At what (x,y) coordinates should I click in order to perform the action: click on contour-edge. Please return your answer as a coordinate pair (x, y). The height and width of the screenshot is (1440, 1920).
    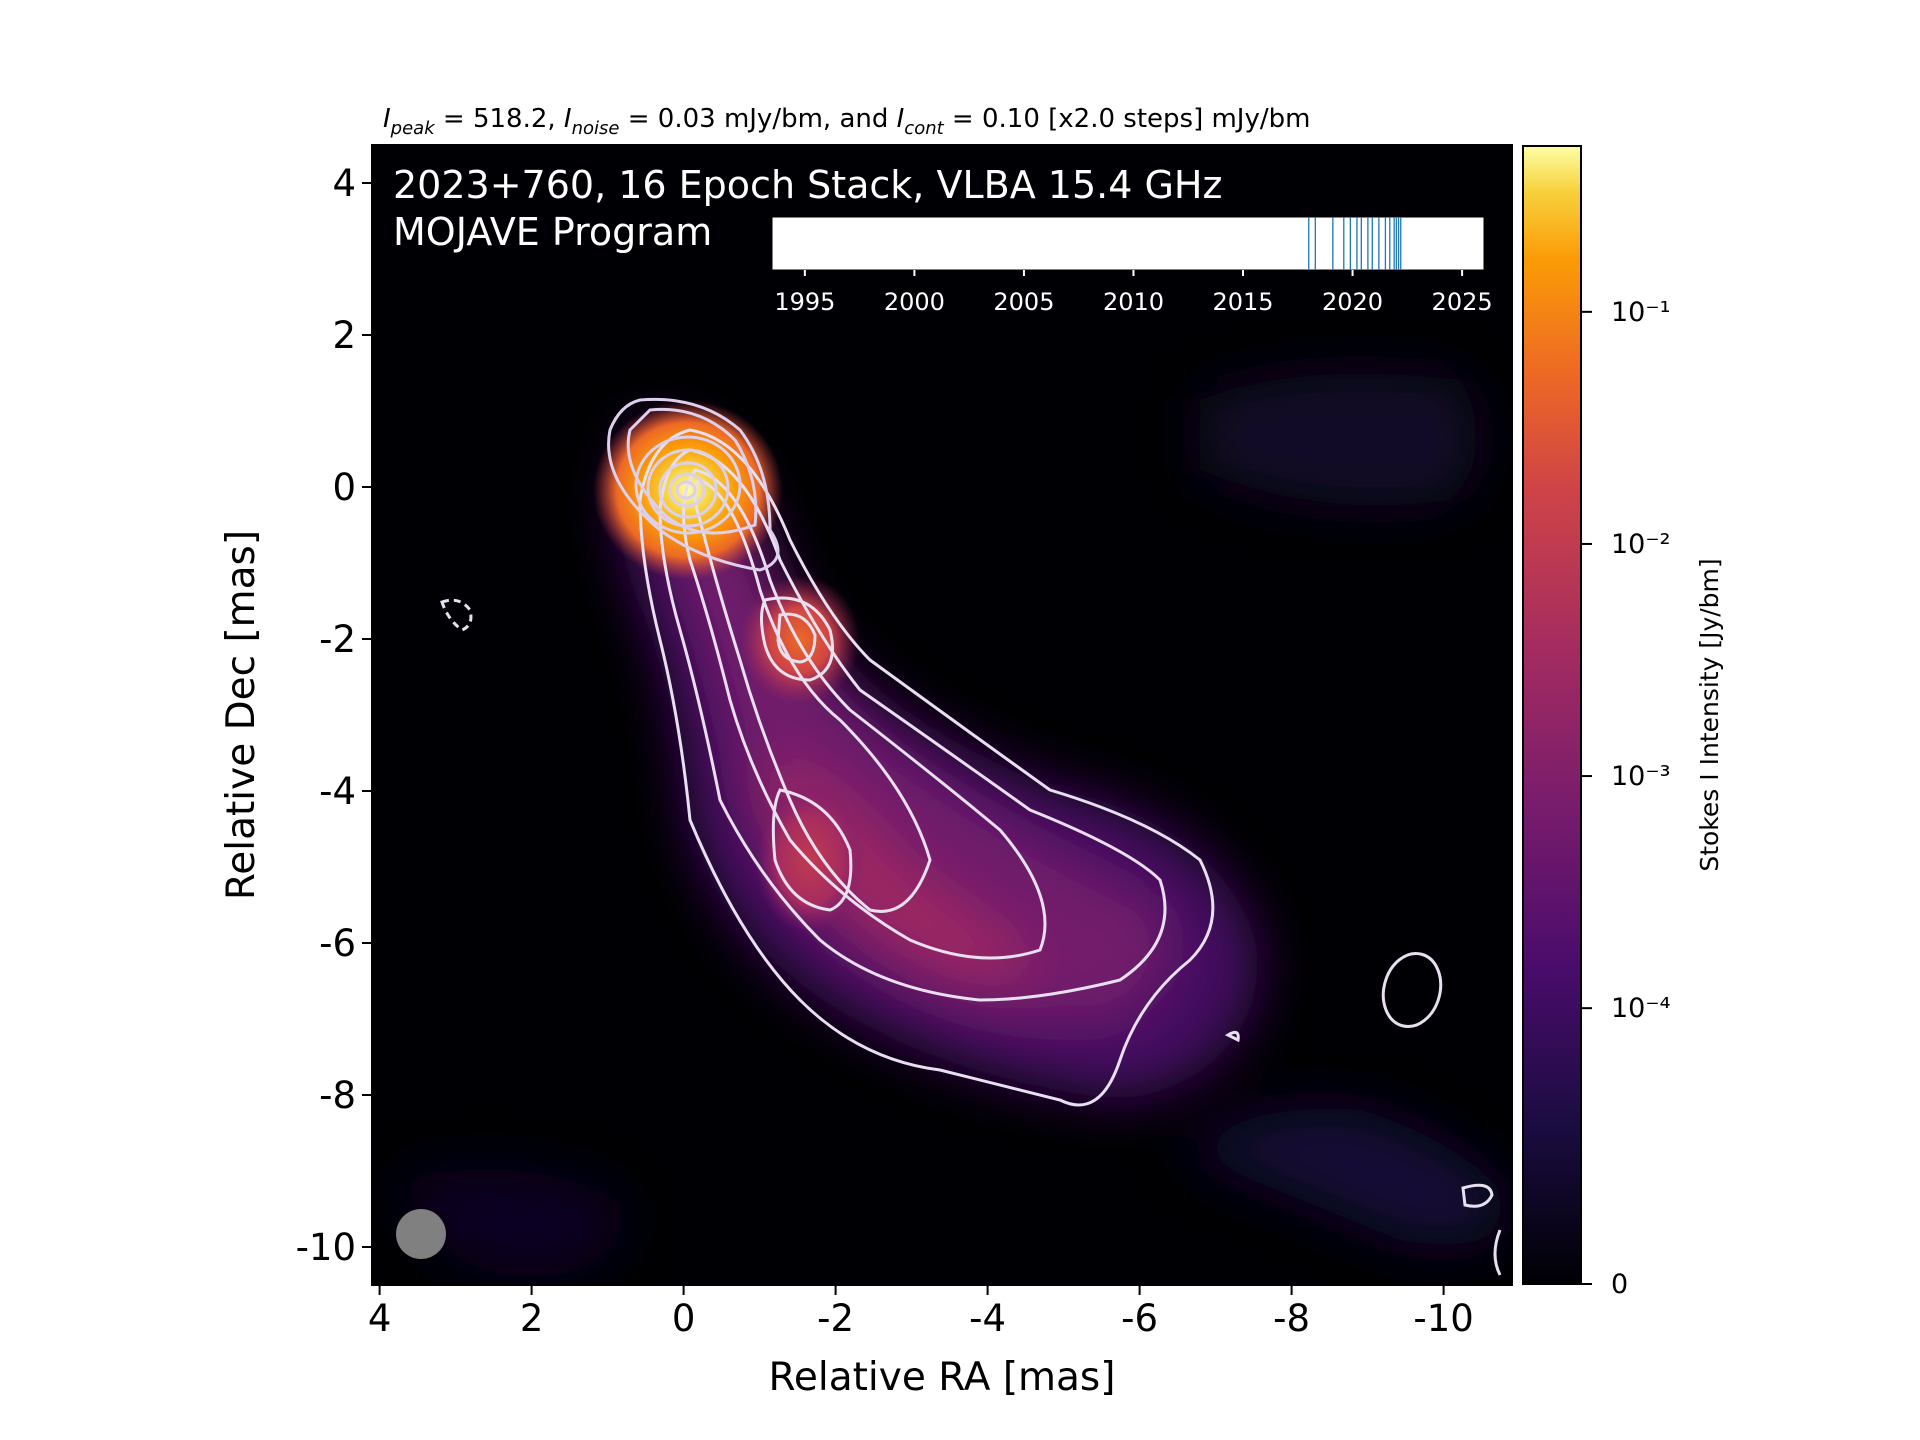
    Looking at the image, I should click on (1497, 1252).